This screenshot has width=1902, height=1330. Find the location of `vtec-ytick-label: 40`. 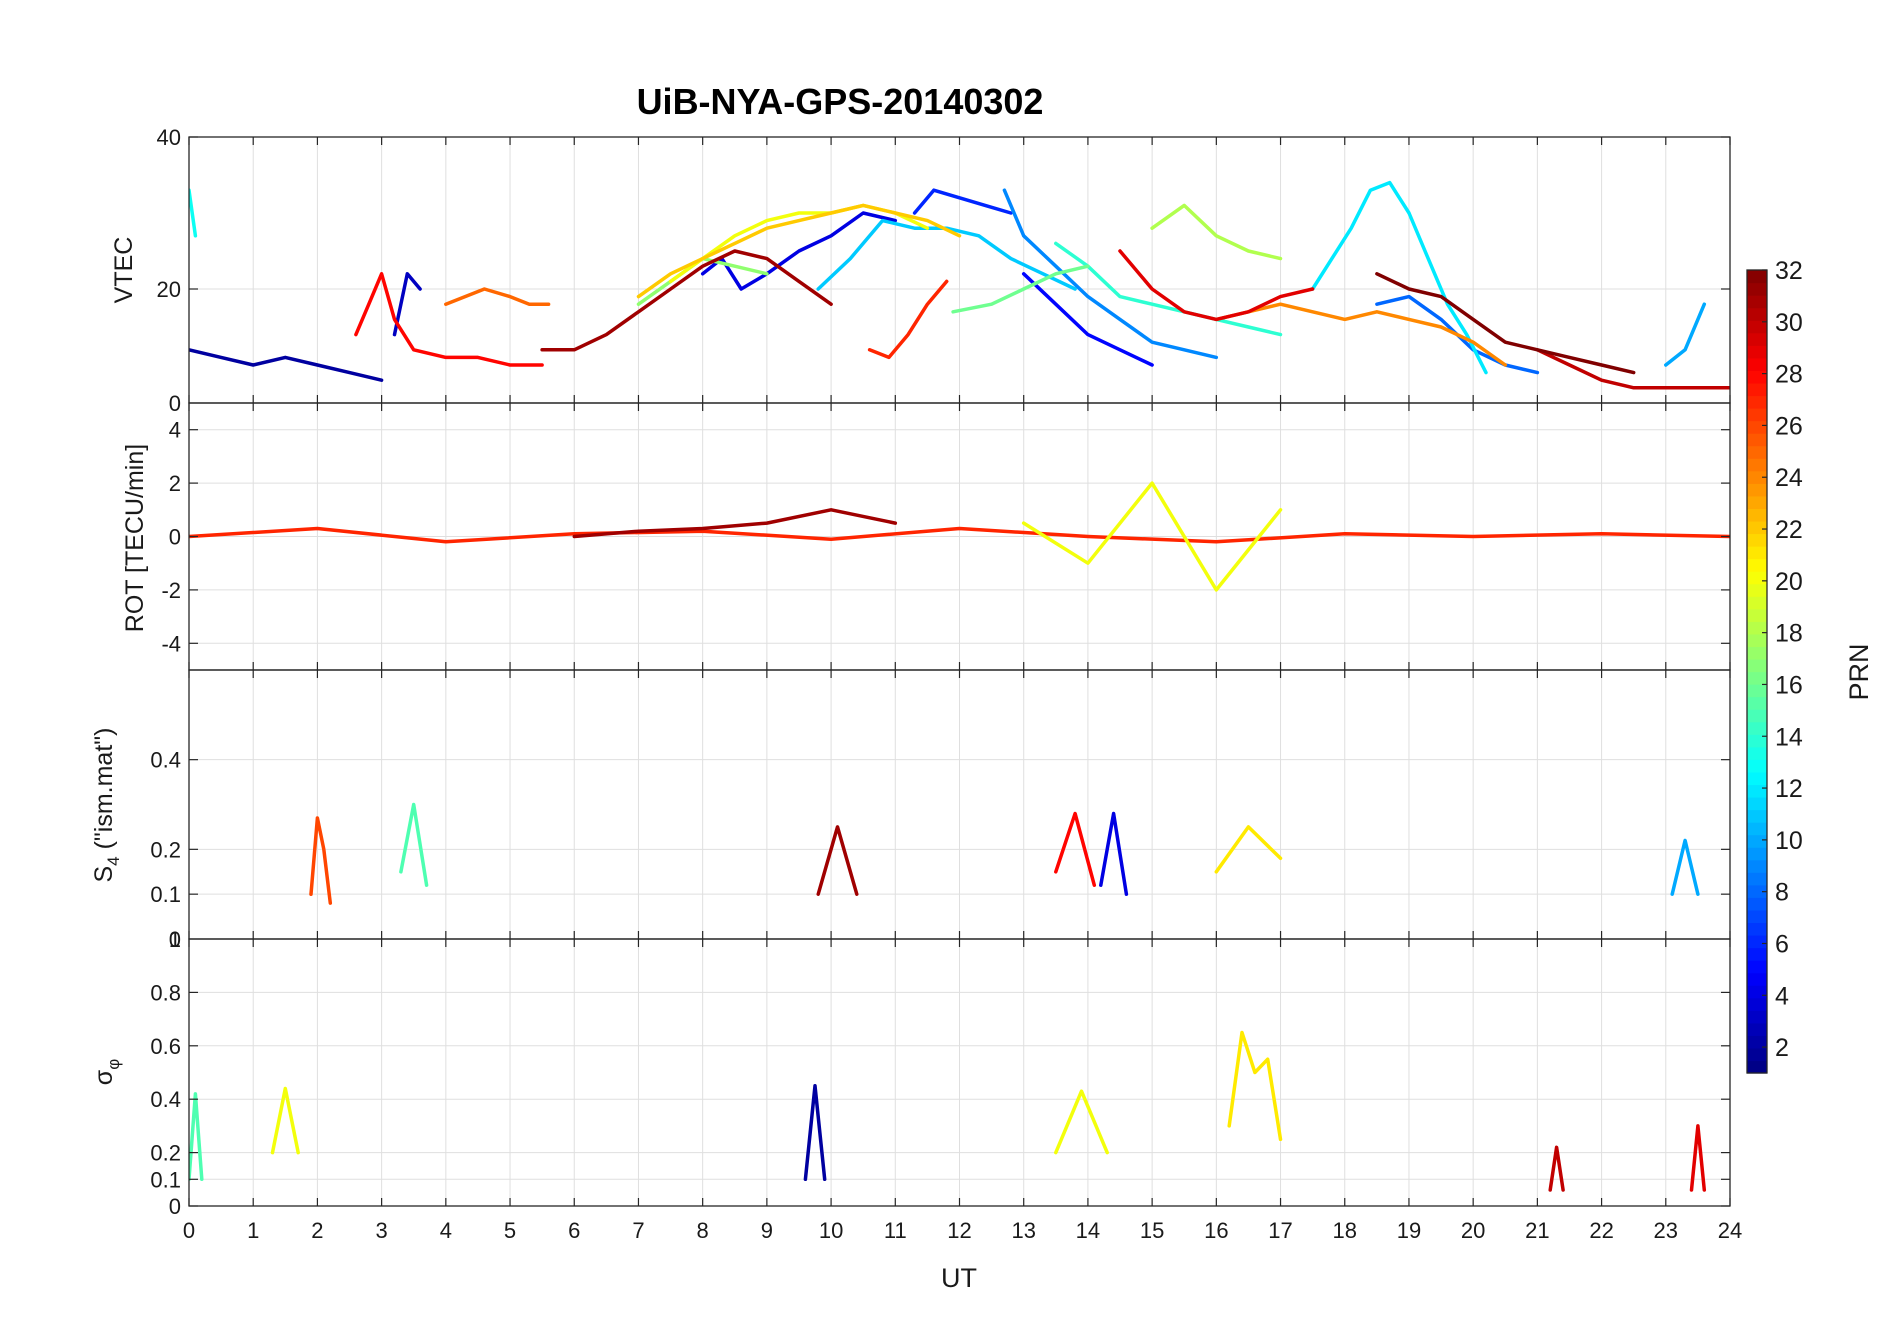

vtec-ytick-label: 40 is located at coordinates (169, 137).